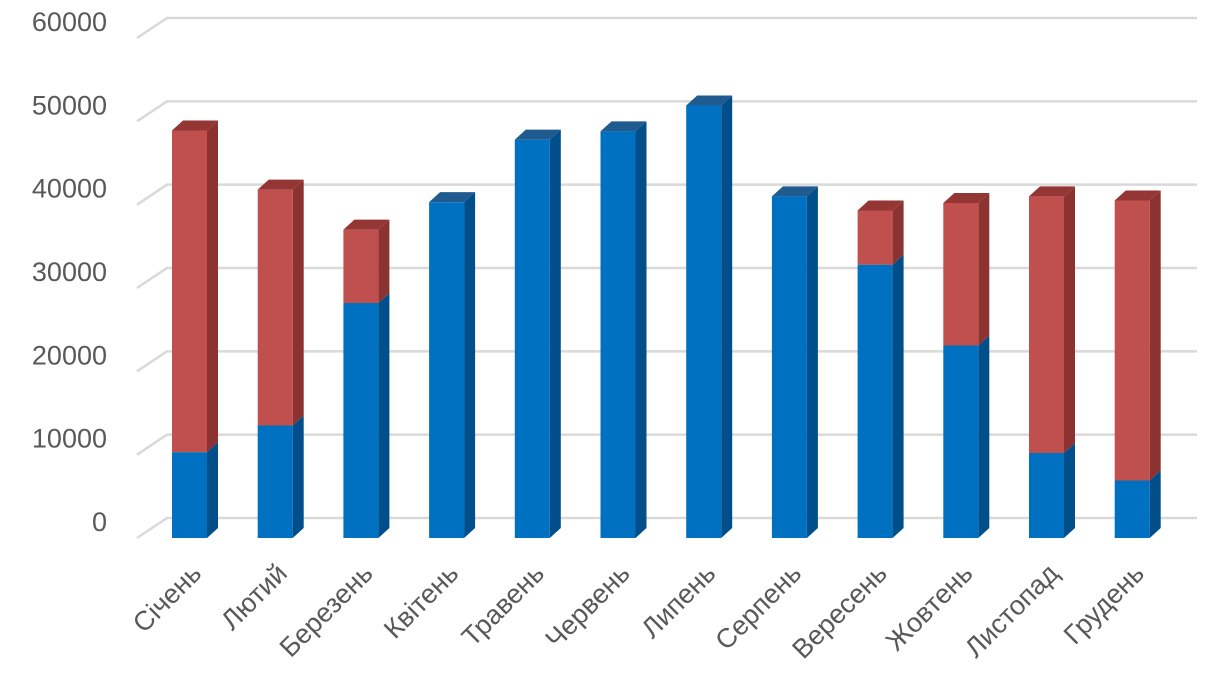 The height and width of the screenshot is (685, 1220). Describe the element at coordinates (1011, 610) in the screenshot. I see `x-tick-label: Листопад` at that location.